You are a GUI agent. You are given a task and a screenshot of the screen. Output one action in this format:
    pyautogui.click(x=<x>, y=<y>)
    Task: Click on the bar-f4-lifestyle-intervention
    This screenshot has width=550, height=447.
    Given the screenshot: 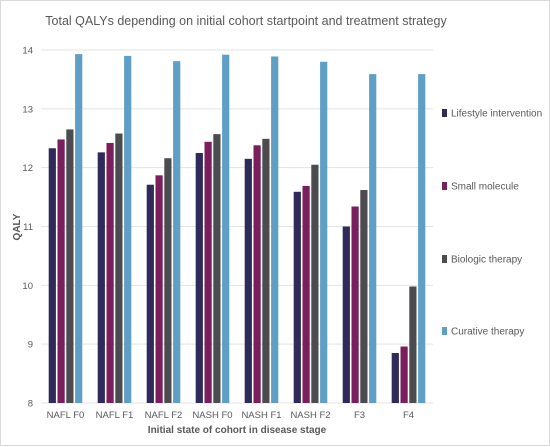 What is the action you would take?
    pyautogui.click(x=395, y=377)
    